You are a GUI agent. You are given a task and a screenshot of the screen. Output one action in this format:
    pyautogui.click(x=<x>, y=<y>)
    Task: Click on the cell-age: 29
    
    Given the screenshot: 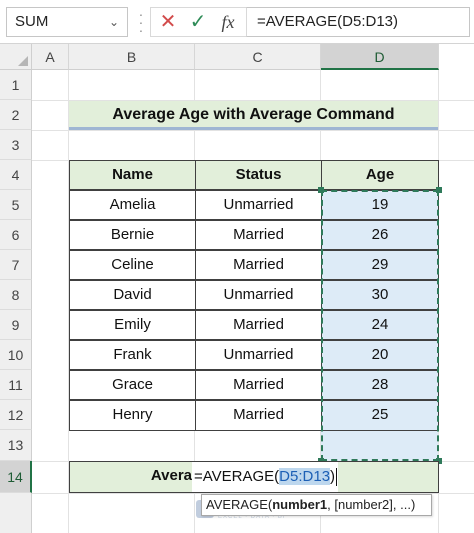 What is the action you would take?
    pyautogui.click(x=380, y=265)
    